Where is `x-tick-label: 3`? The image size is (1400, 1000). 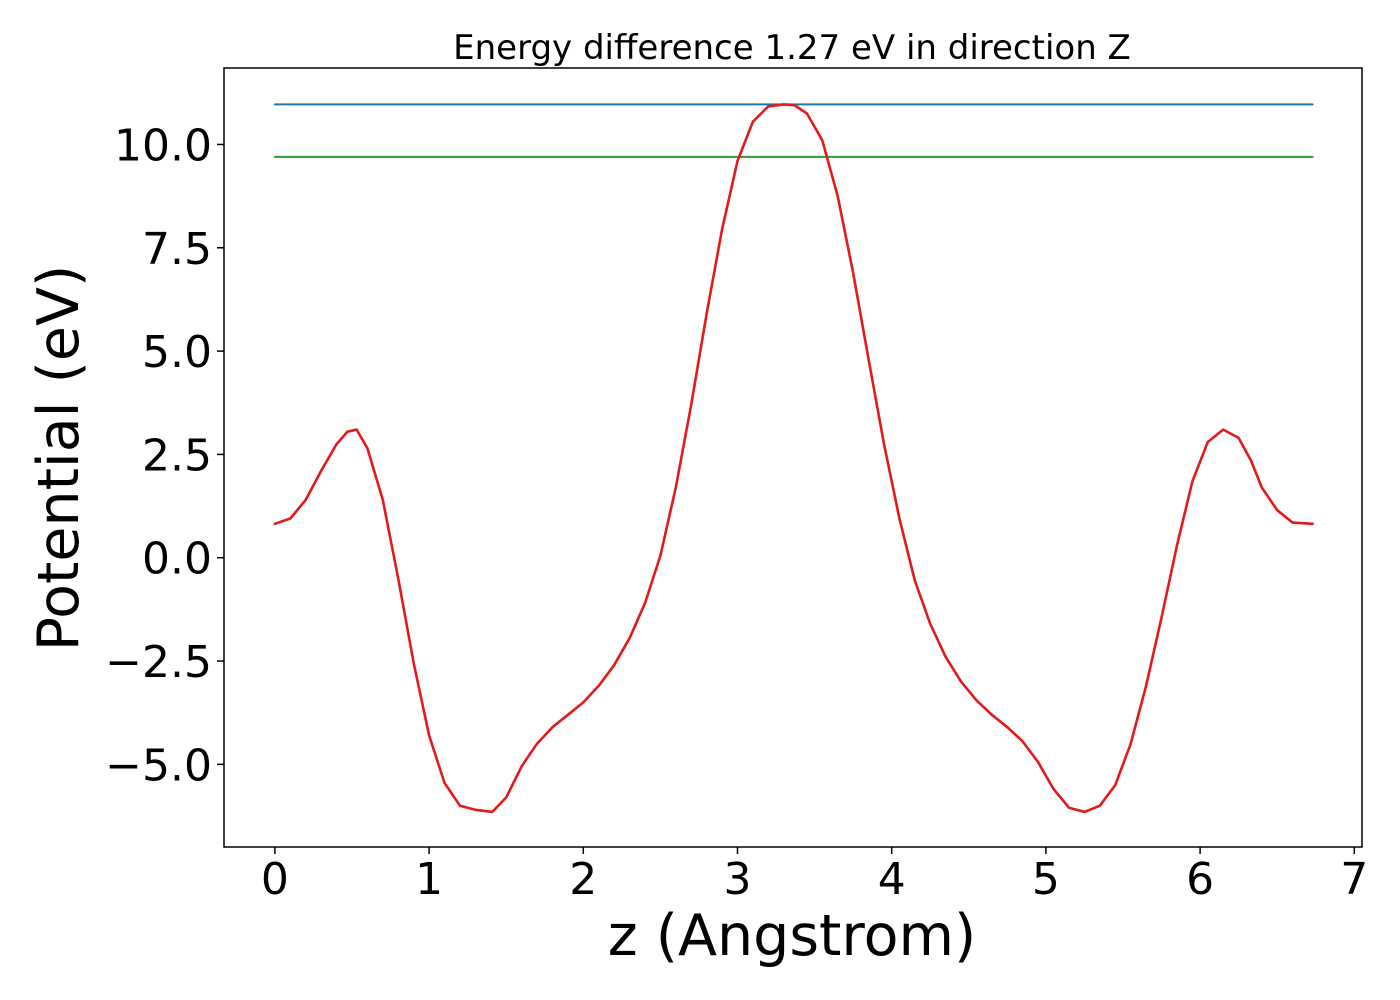
x-tick-label: 3 is located at coordinates (737, 879).